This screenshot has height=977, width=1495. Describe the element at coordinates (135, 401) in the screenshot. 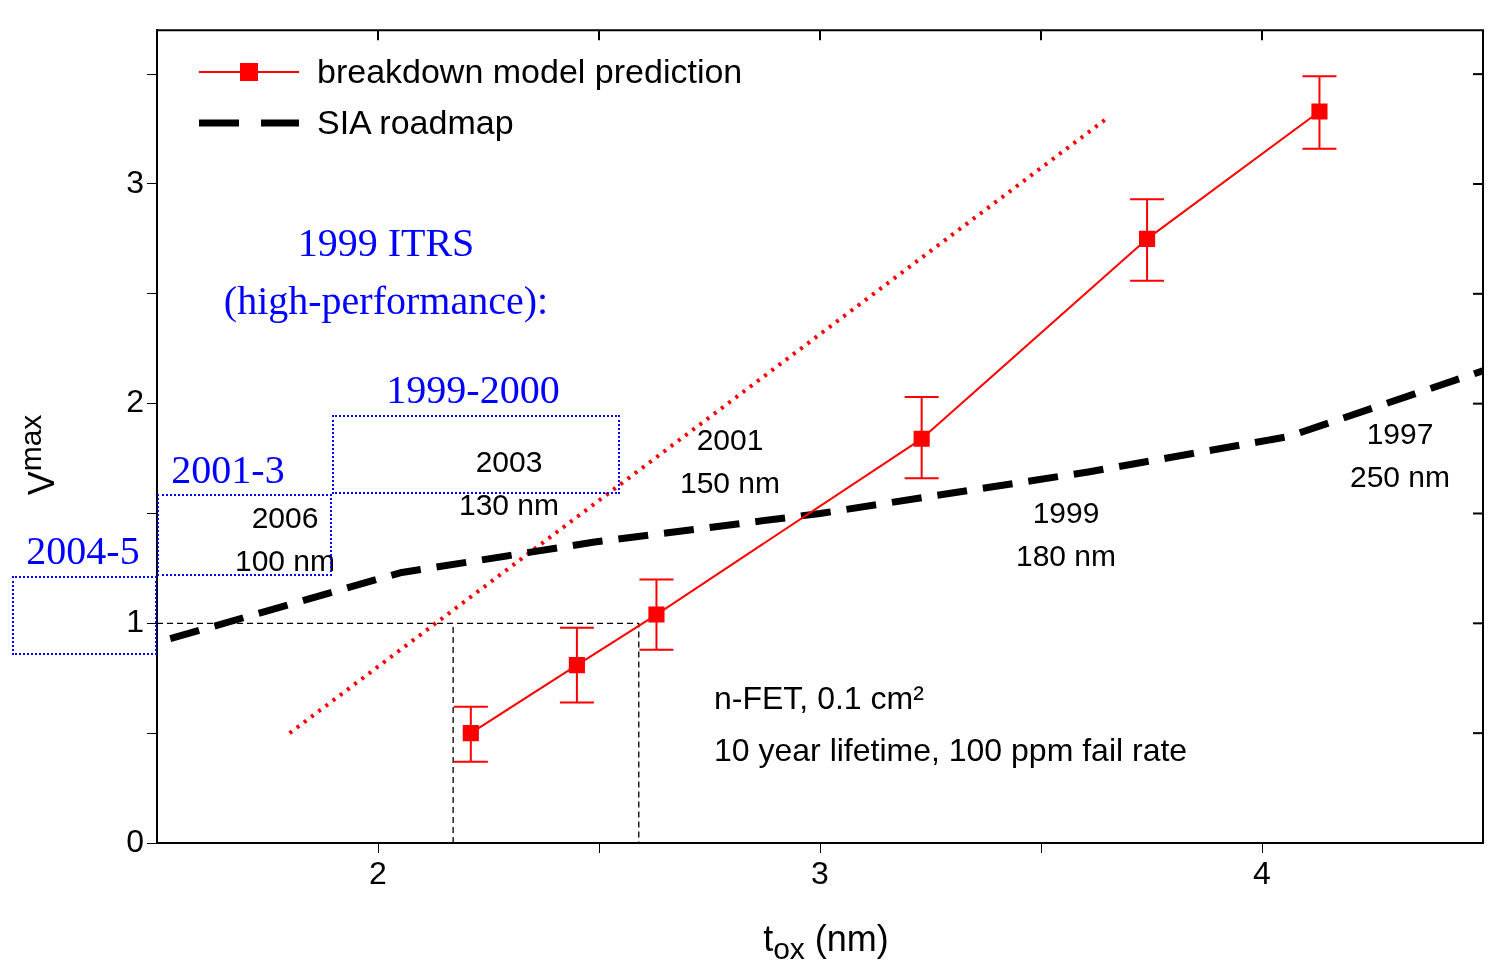

I see `y-tick-label: 2` at that location.